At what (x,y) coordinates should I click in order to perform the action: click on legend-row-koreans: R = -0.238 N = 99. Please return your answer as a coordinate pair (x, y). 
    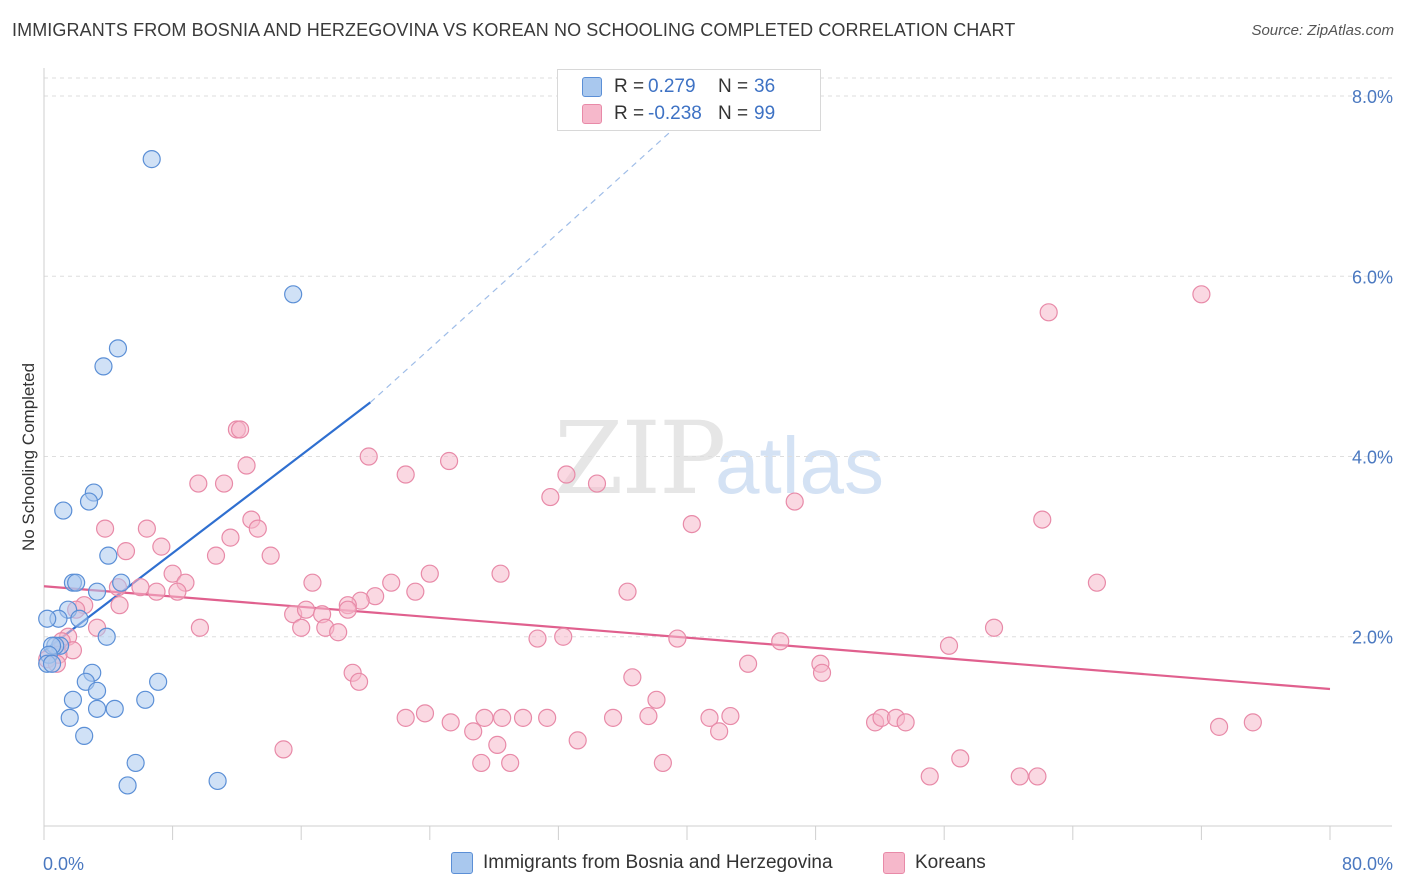
    Looking at the image, I should click on (678, 114).